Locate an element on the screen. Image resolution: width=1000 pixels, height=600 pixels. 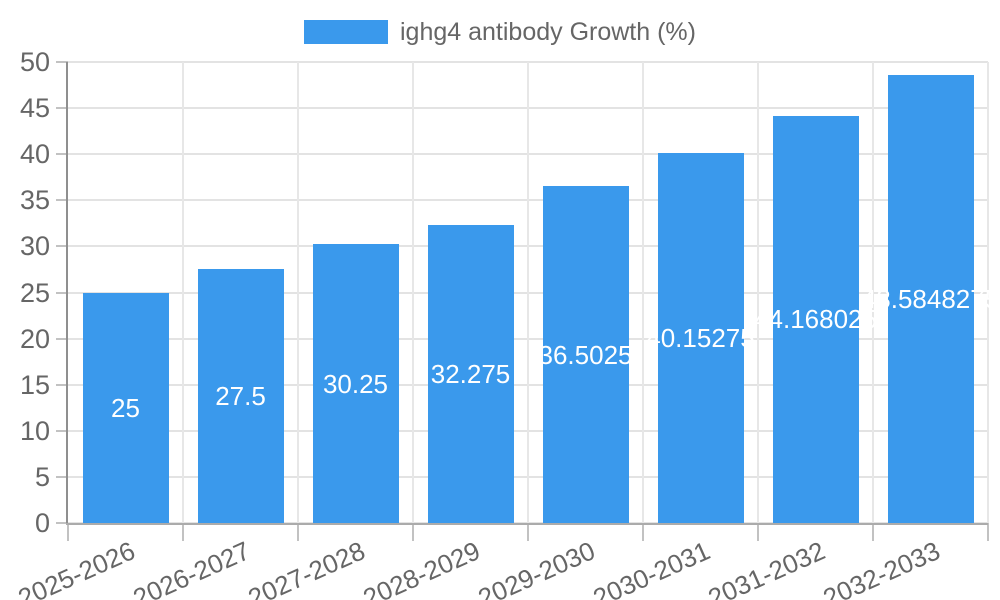
x-tick-label: 2031-2032 is located at coordinates (766, 567).